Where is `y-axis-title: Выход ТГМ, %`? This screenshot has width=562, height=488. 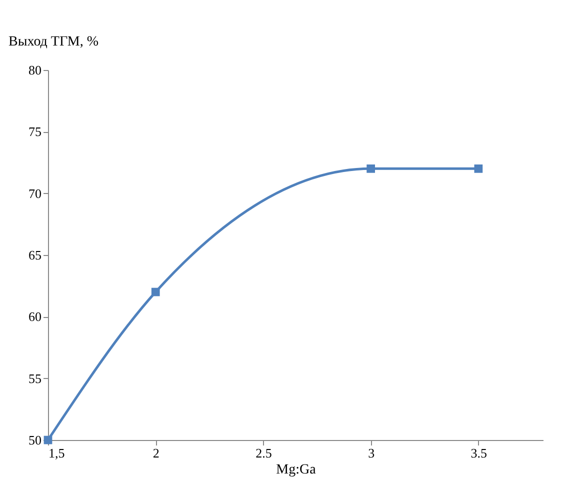 y-axis-title: Выход ТГМ, % is located at coordinates (53, 42).